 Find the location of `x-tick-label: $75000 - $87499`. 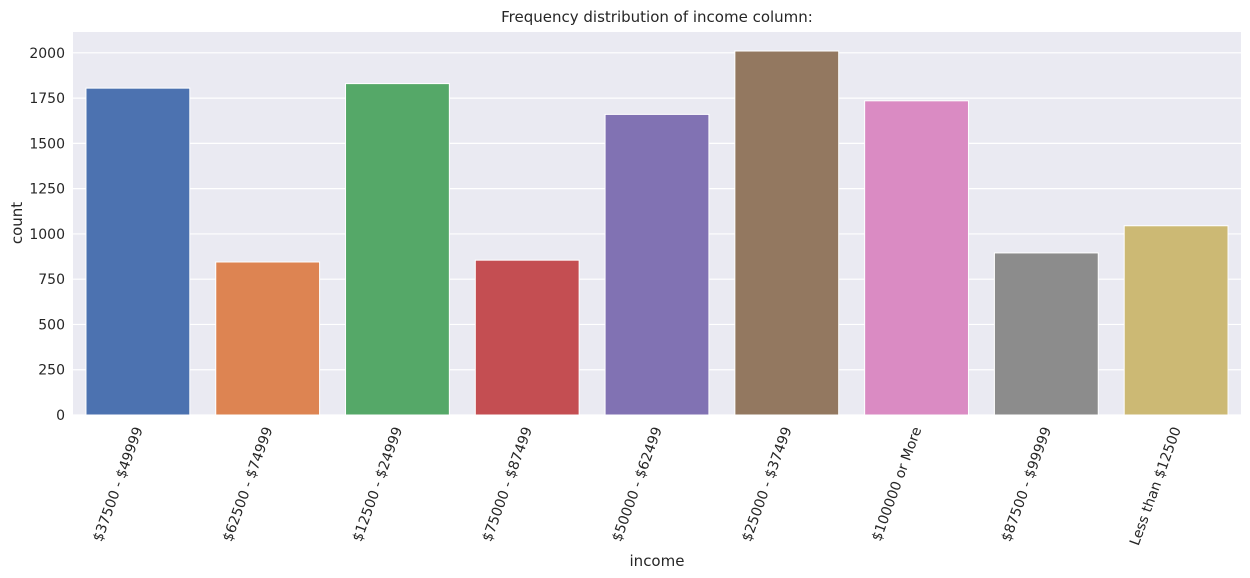

x-tick-label: $75000 - $87499 is located at coordinates (508, 484).